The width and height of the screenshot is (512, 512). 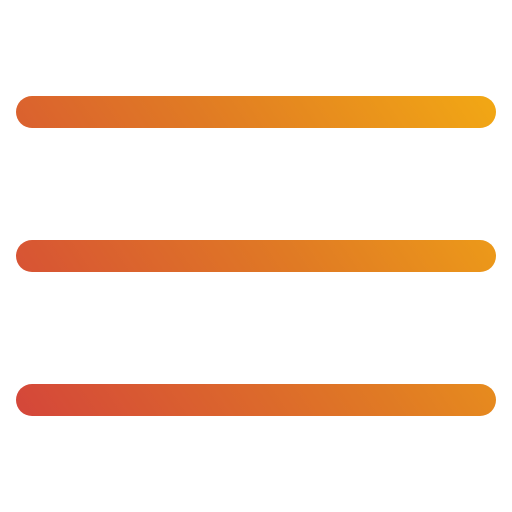 What do you see at coordinates (256, 256) in the screenshot?
I see `menu-bar-middle` at bounding box center [256, 256].